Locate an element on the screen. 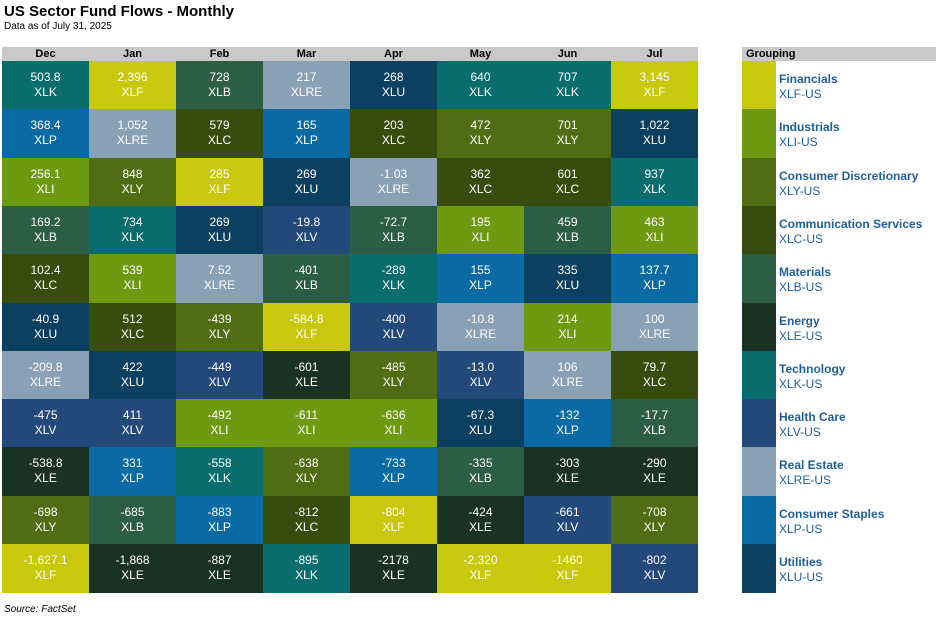 The height and width of the screenshot is (623, 938). legend-ticker-xle: XLE-US is located at coordinates (801, 335).